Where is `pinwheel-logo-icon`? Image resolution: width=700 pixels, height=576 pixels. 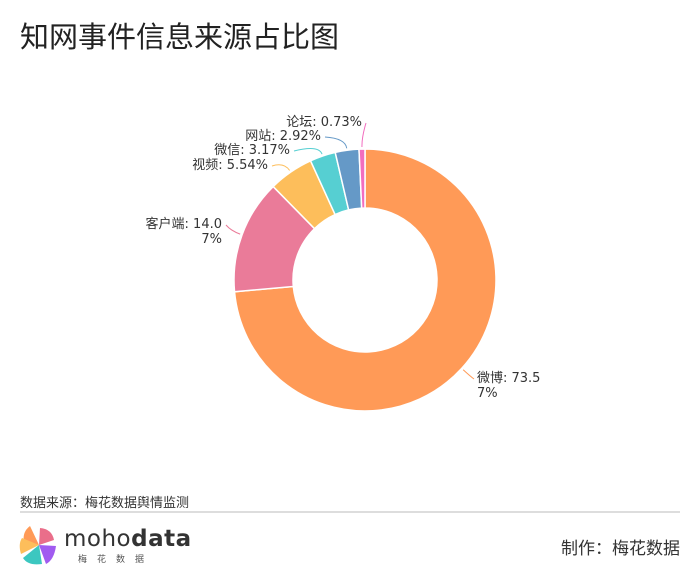
pinwheel-logo-icon is located at coordinates (37, 545).